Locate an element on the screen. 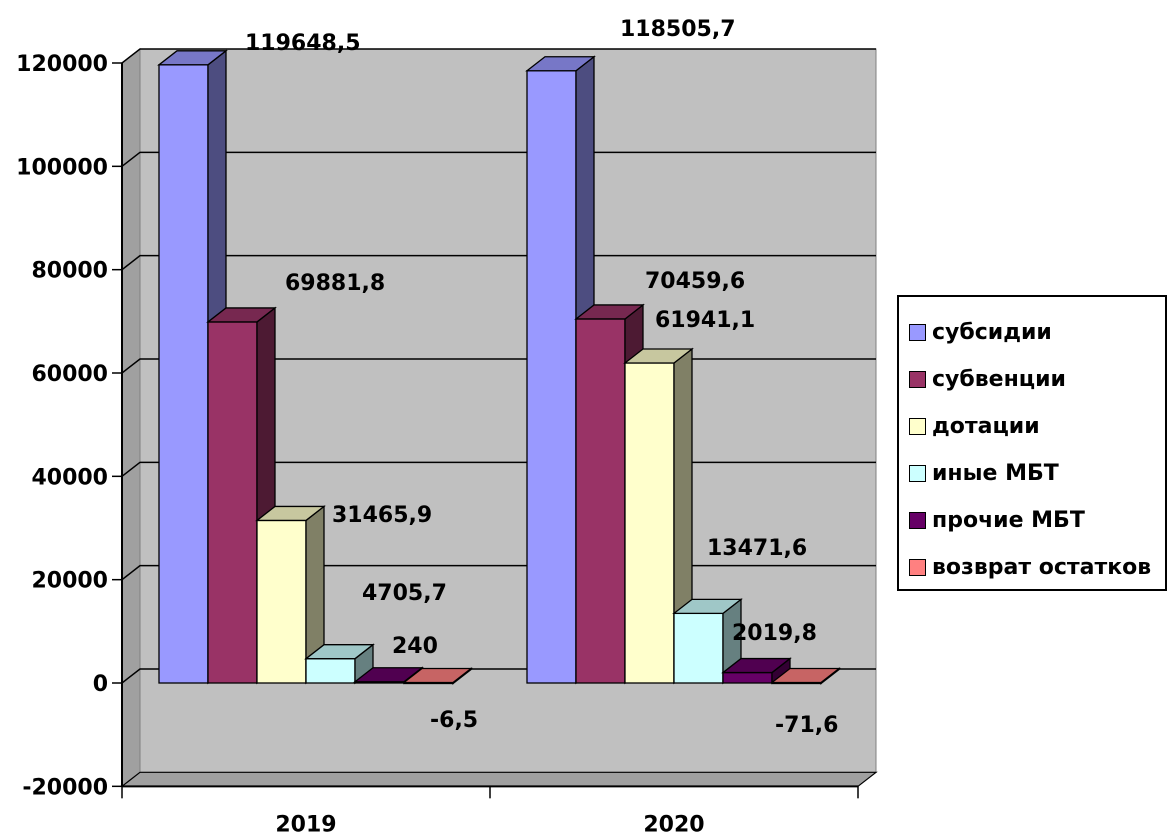 The image size is (1176, 839). legend-label: субсидии is located at coordinates (992, 332).